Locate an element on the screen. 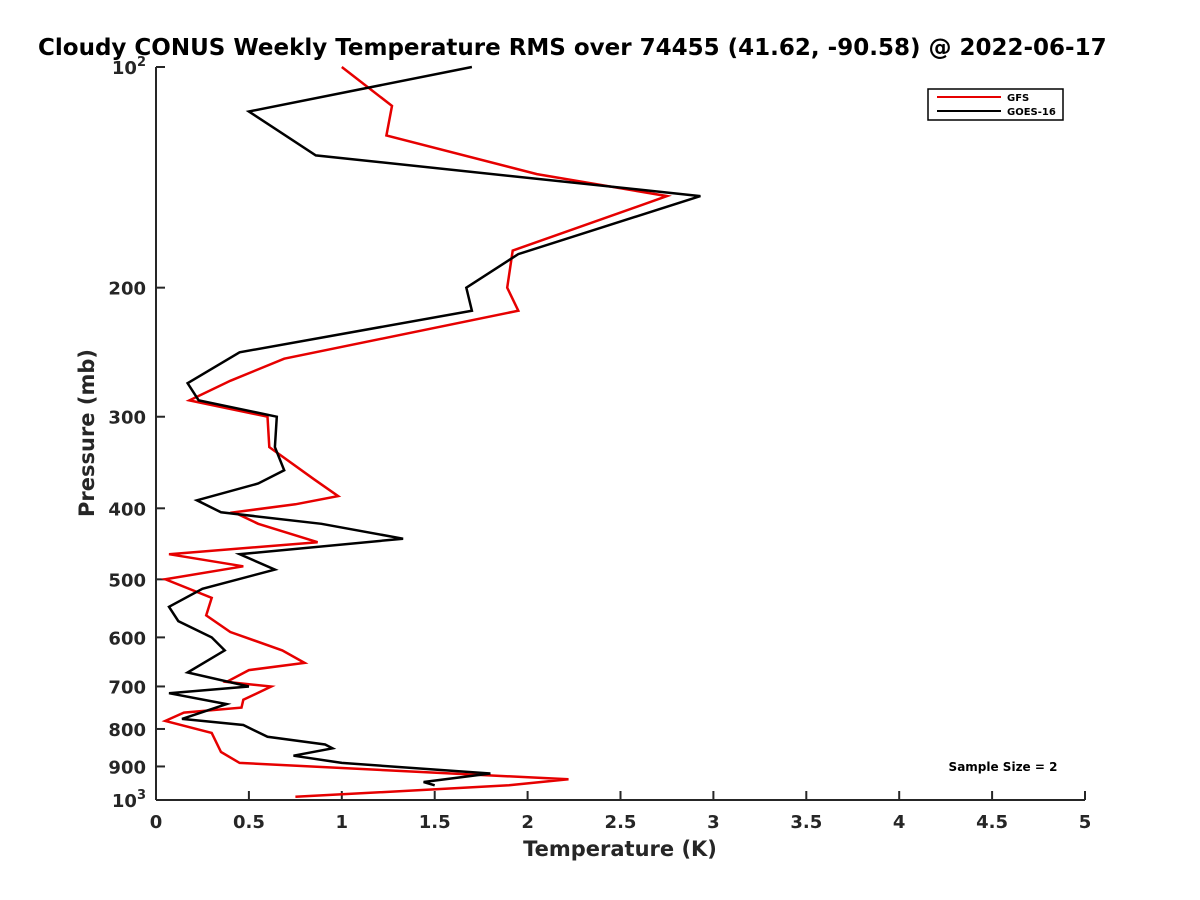 This screenshot has height=900, width=1200. x-axis: 0 0.5 1 1.5 2 2.5 3 3.5 4 4.5 5 is located at coordinates (621, 812).